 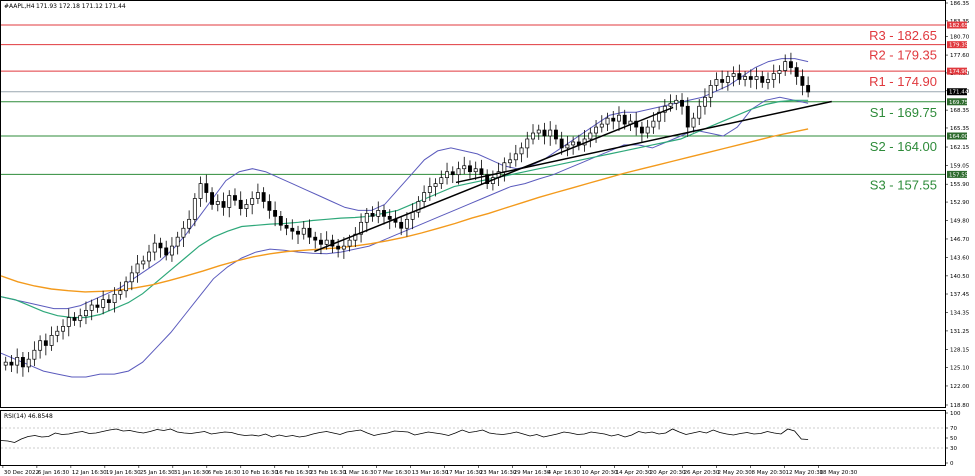 I want to click on y-tick-label: 155.90, so click(x=960, y=185).